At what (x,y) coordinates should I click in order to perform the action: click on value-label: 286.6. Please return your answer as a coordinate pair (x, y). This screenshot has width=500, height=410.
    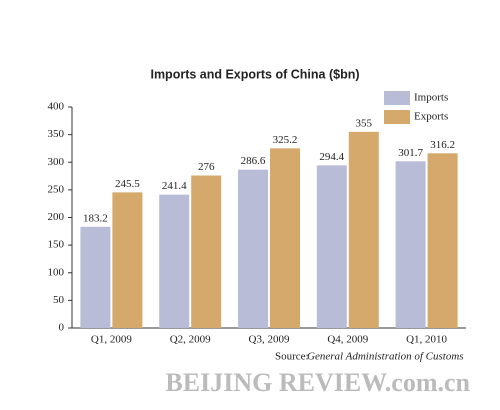
    Looking at the image, I should click on (253, 161).